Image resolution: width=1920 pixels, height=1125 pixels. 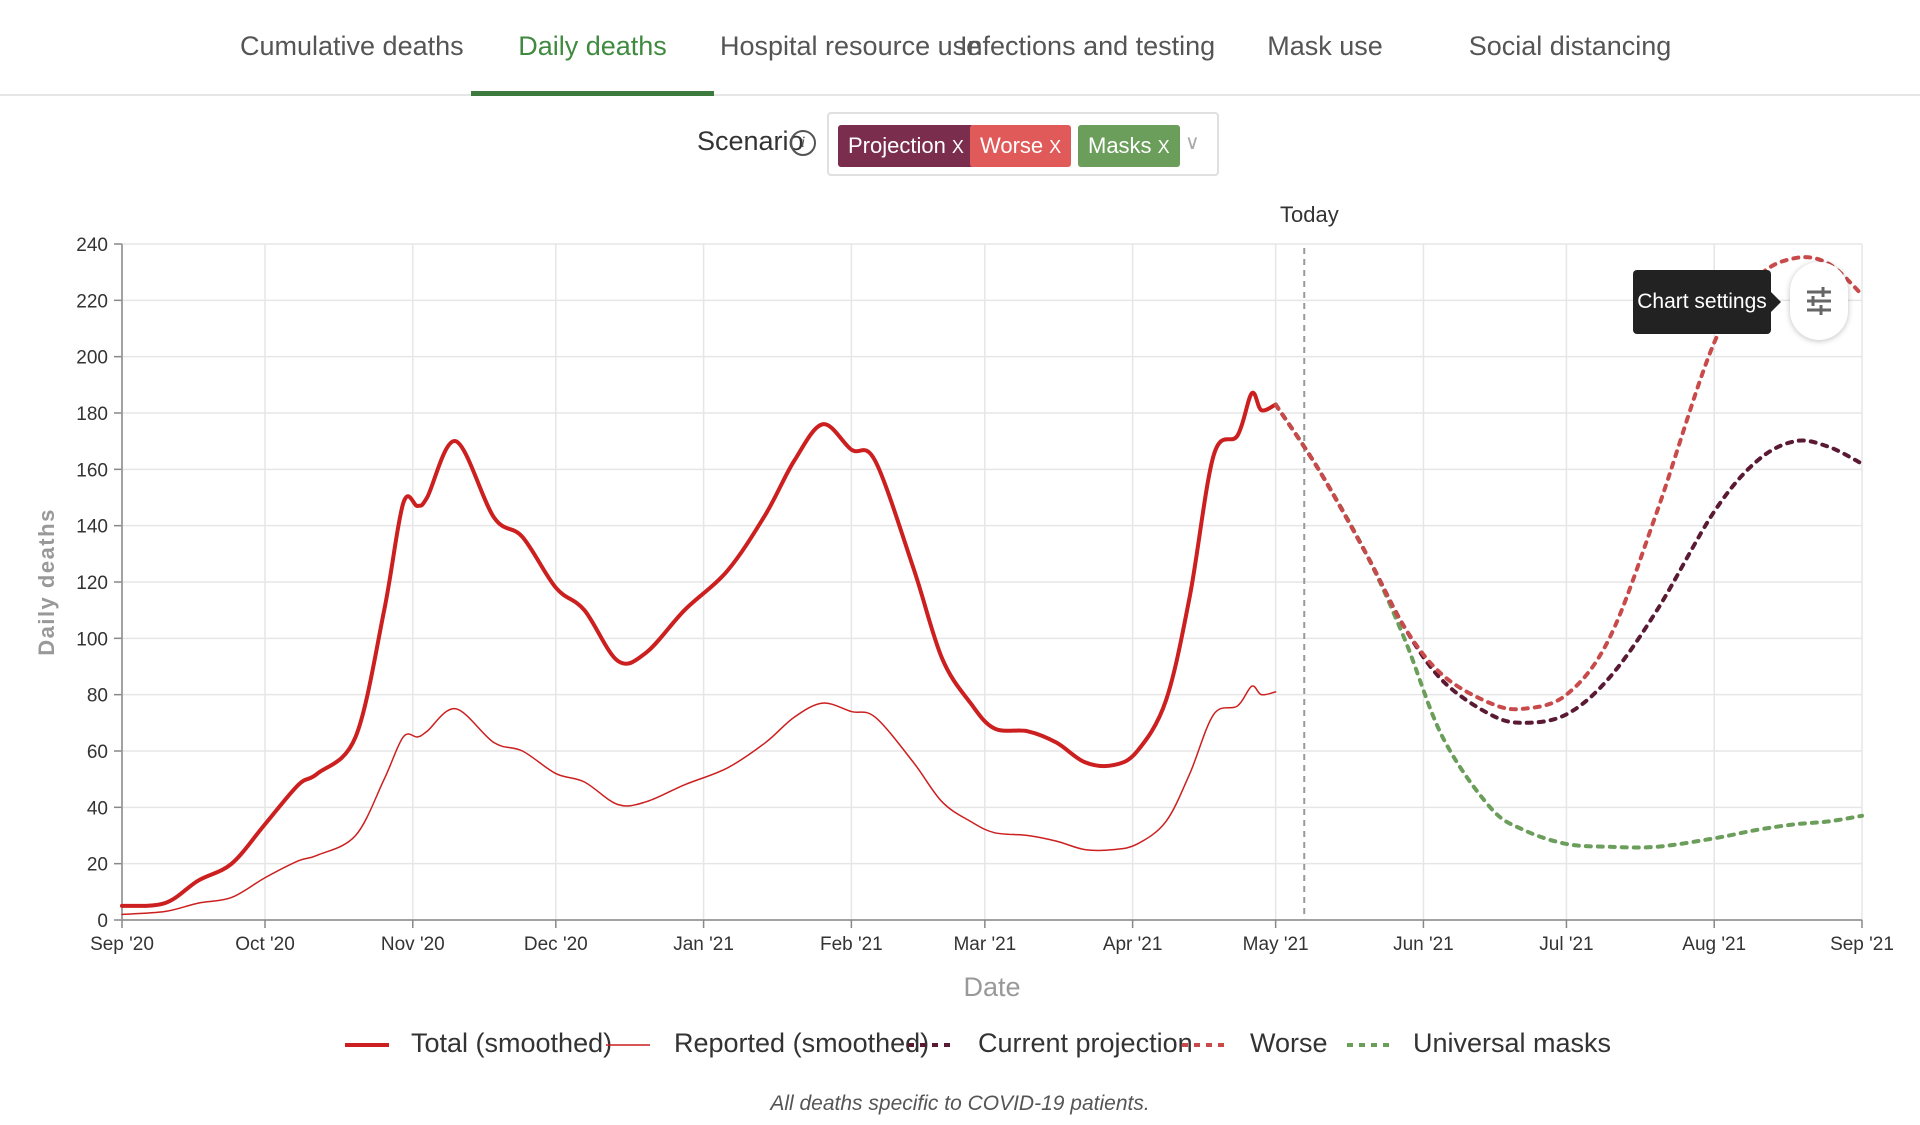 What do you see at coordinates (1714, 944) in the screenshot?
I see `x-tick-label: Aug '21` at bounding box center [1714, 944].